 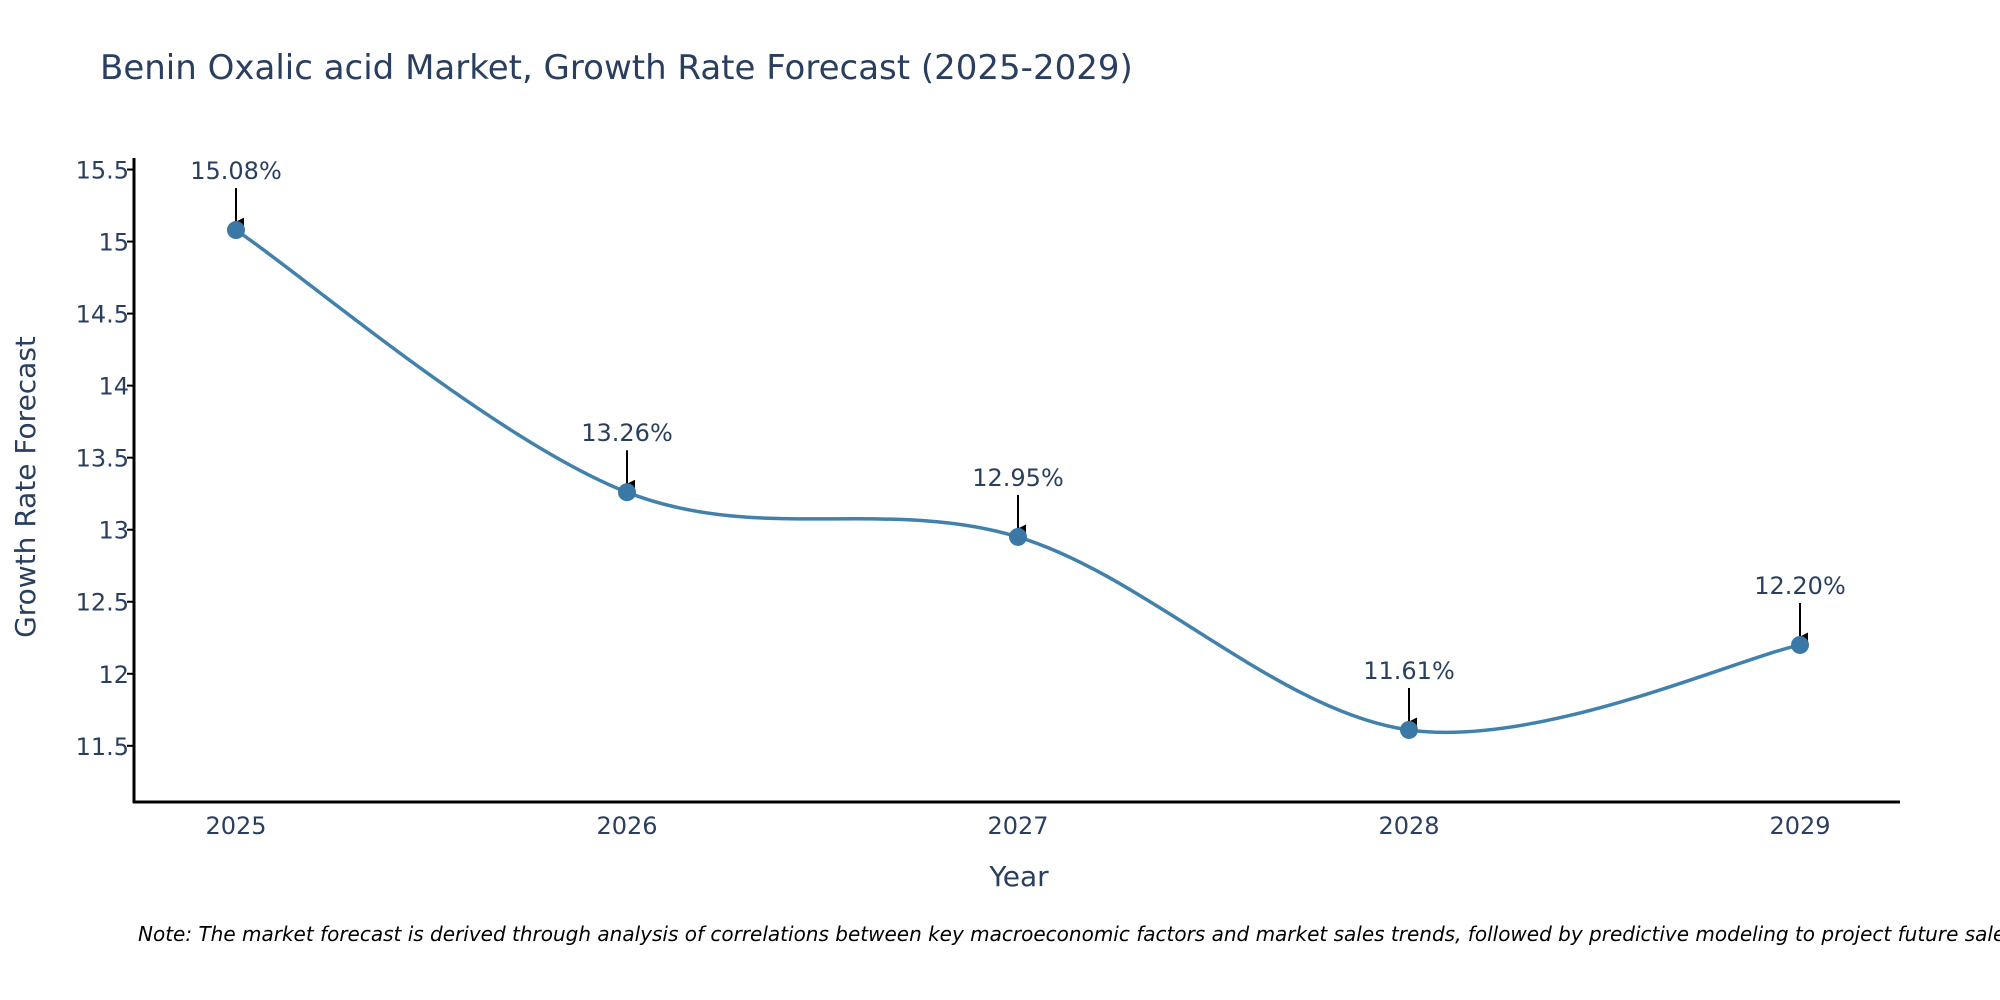 I want to click on y-tick-label: 12.5, so click(x=102, y=603).